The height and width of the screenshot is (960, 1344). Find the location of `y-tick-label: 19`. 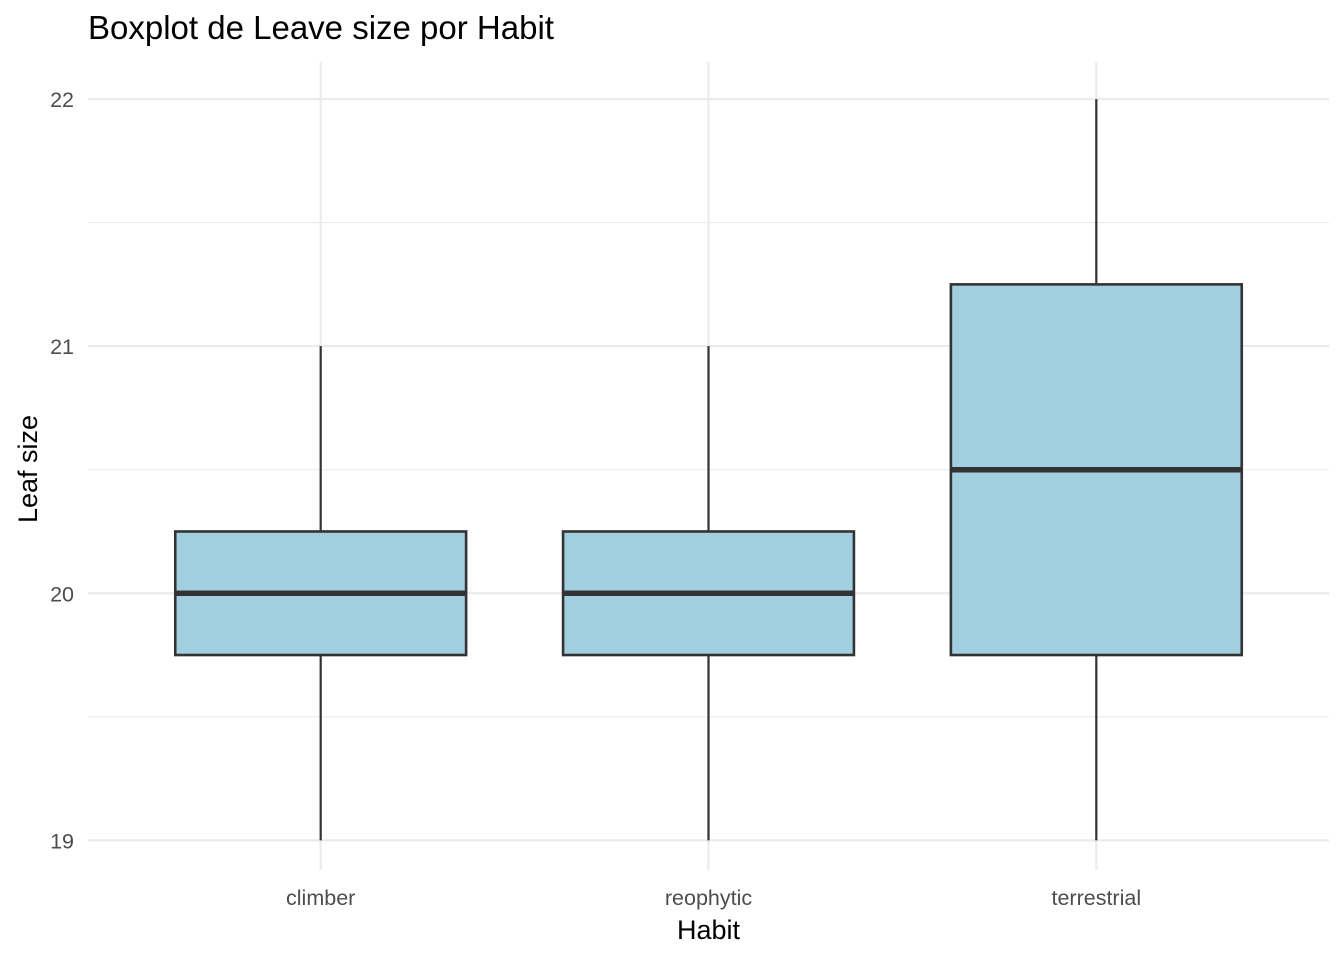

y-tick-label: 19 is located at coordinates (62, 841).